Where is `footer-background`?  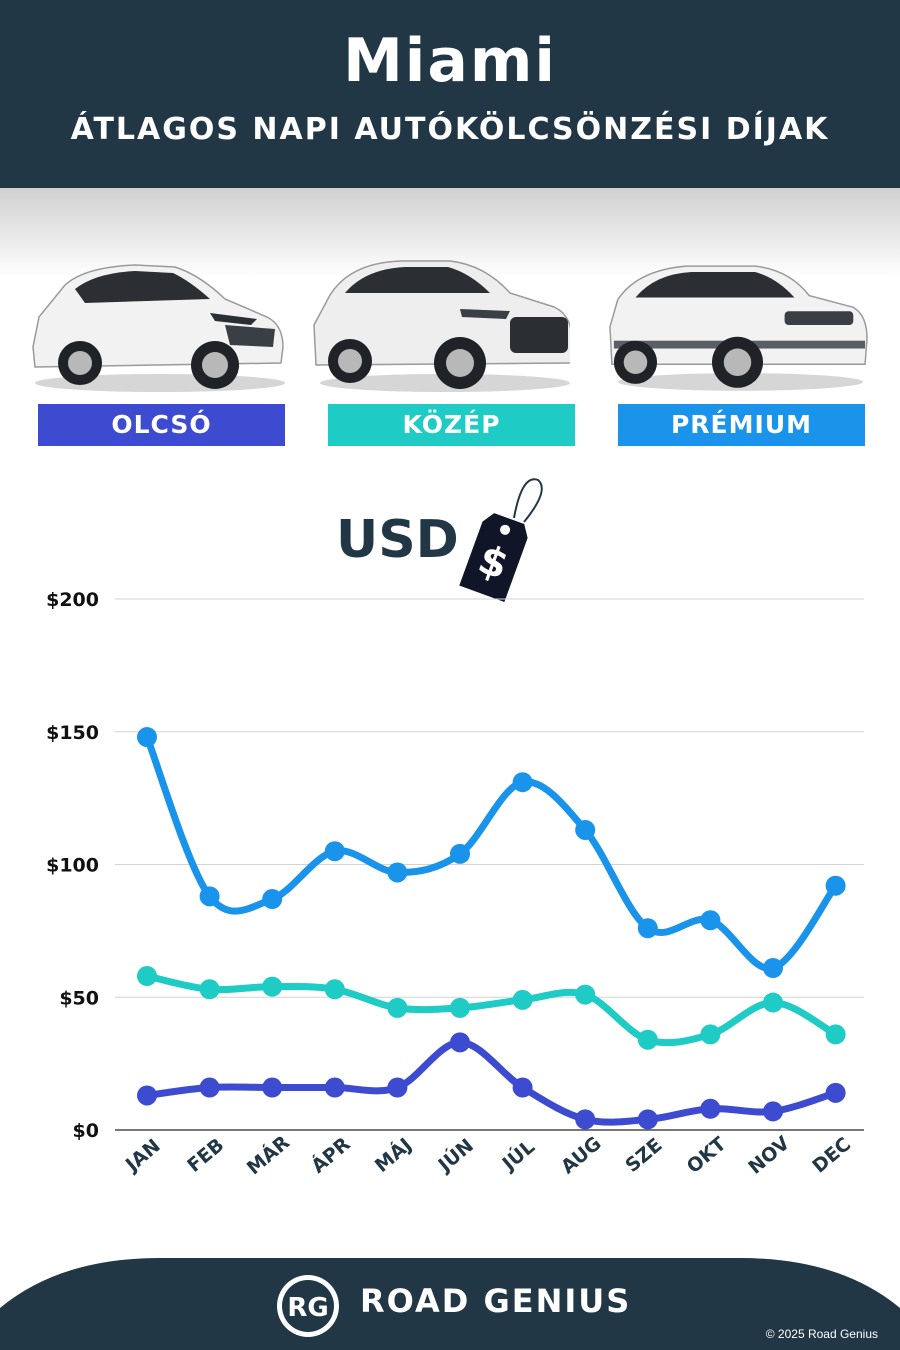
footer-background is located at coordinates (450, 1304).